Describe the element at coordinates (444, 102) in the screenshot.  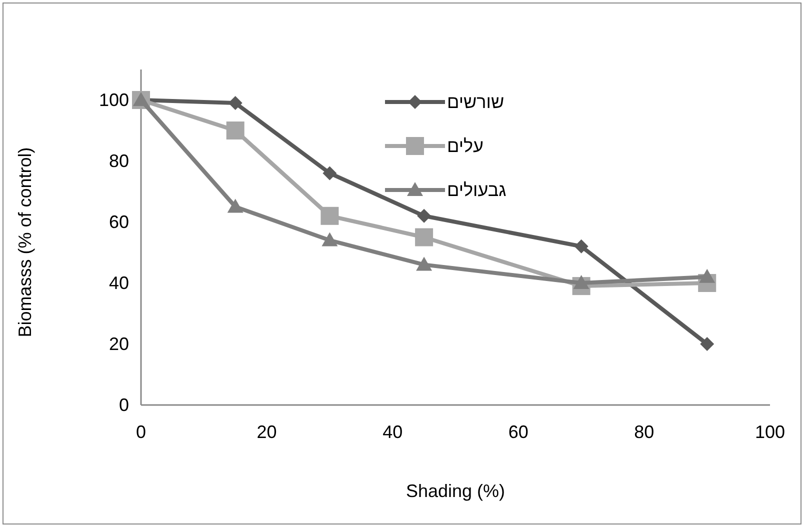
I see `legend-item: שורשים` at that location.